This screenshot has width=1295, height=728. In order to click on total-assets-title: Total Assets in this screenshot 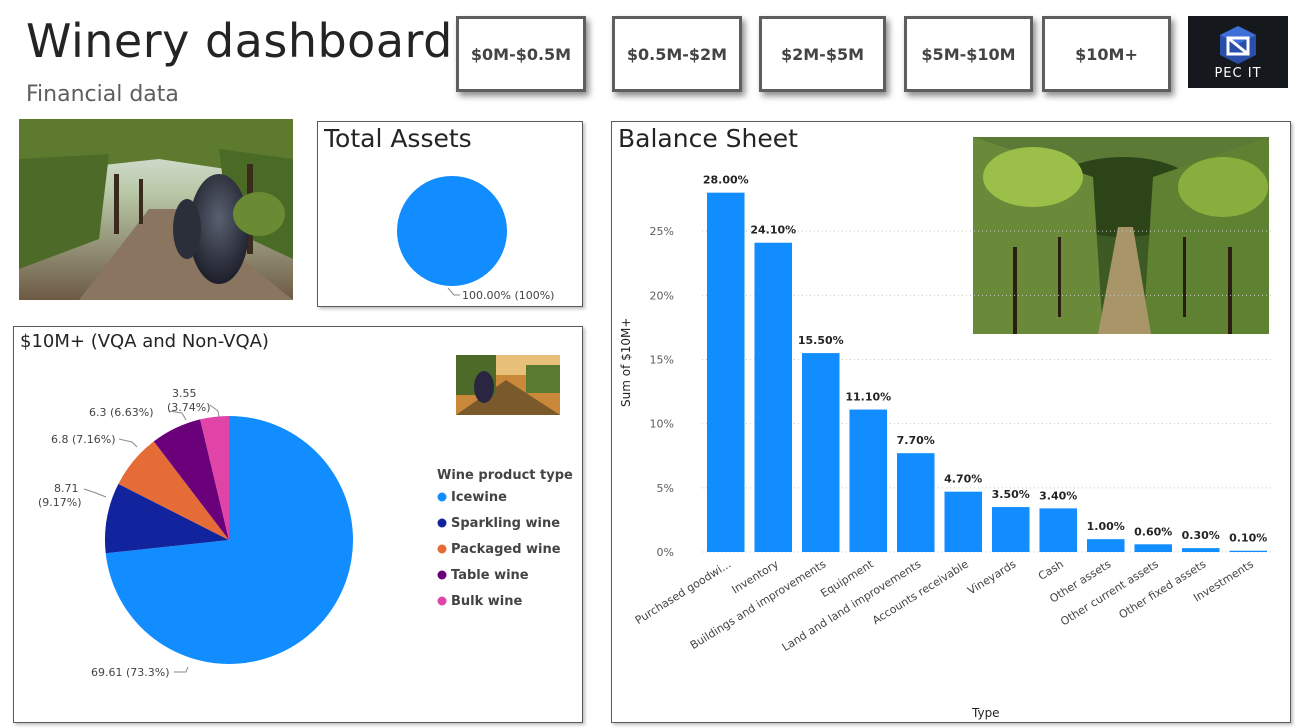, I will do `click(398, 138)`.